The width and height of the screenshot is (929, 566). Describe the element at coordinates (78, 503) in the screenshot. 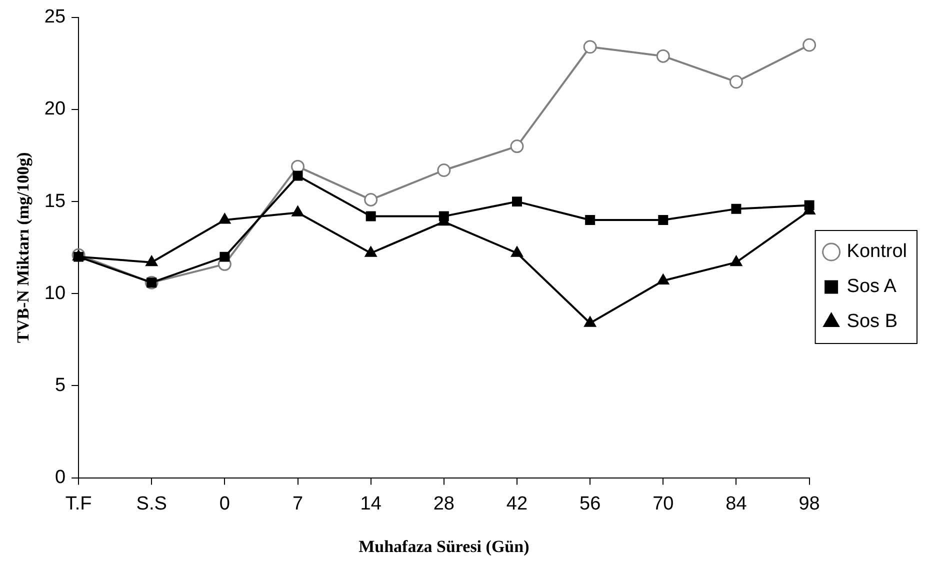

I see `x-tick-label: T.F` at that location.